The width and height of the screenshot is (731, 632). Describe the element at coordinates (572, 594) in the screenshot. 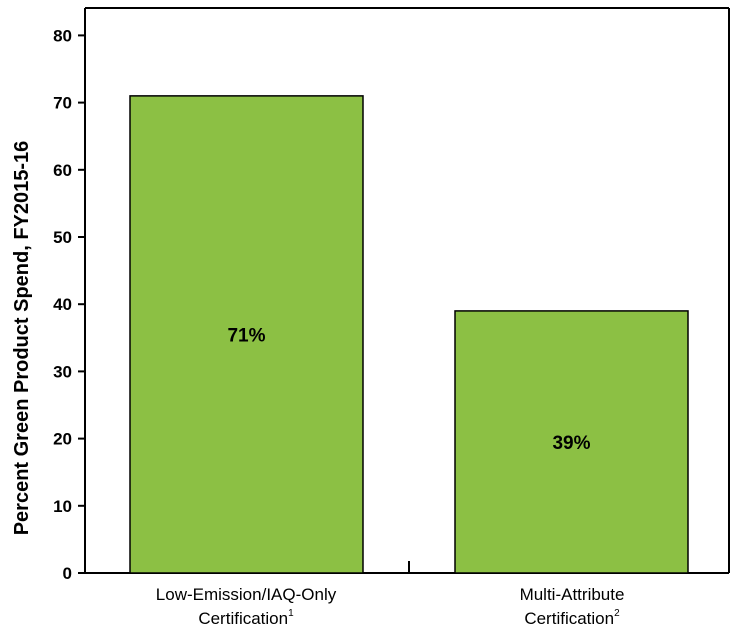

I see `x-category-label-line1: Multi-Attribute` at that location.